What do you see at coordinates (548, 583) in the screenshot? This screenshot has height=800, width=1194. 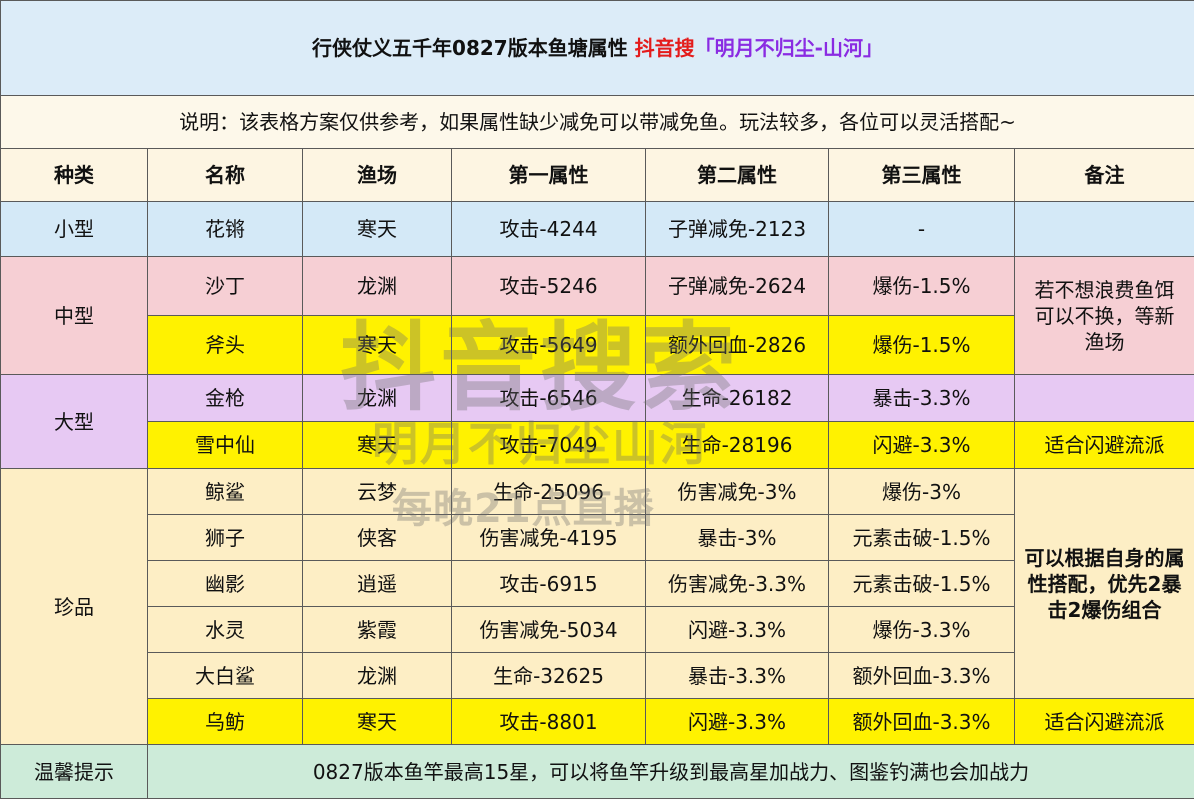 I see `fish-attr1: 攻击-6915` at bounding box center [548, 583].